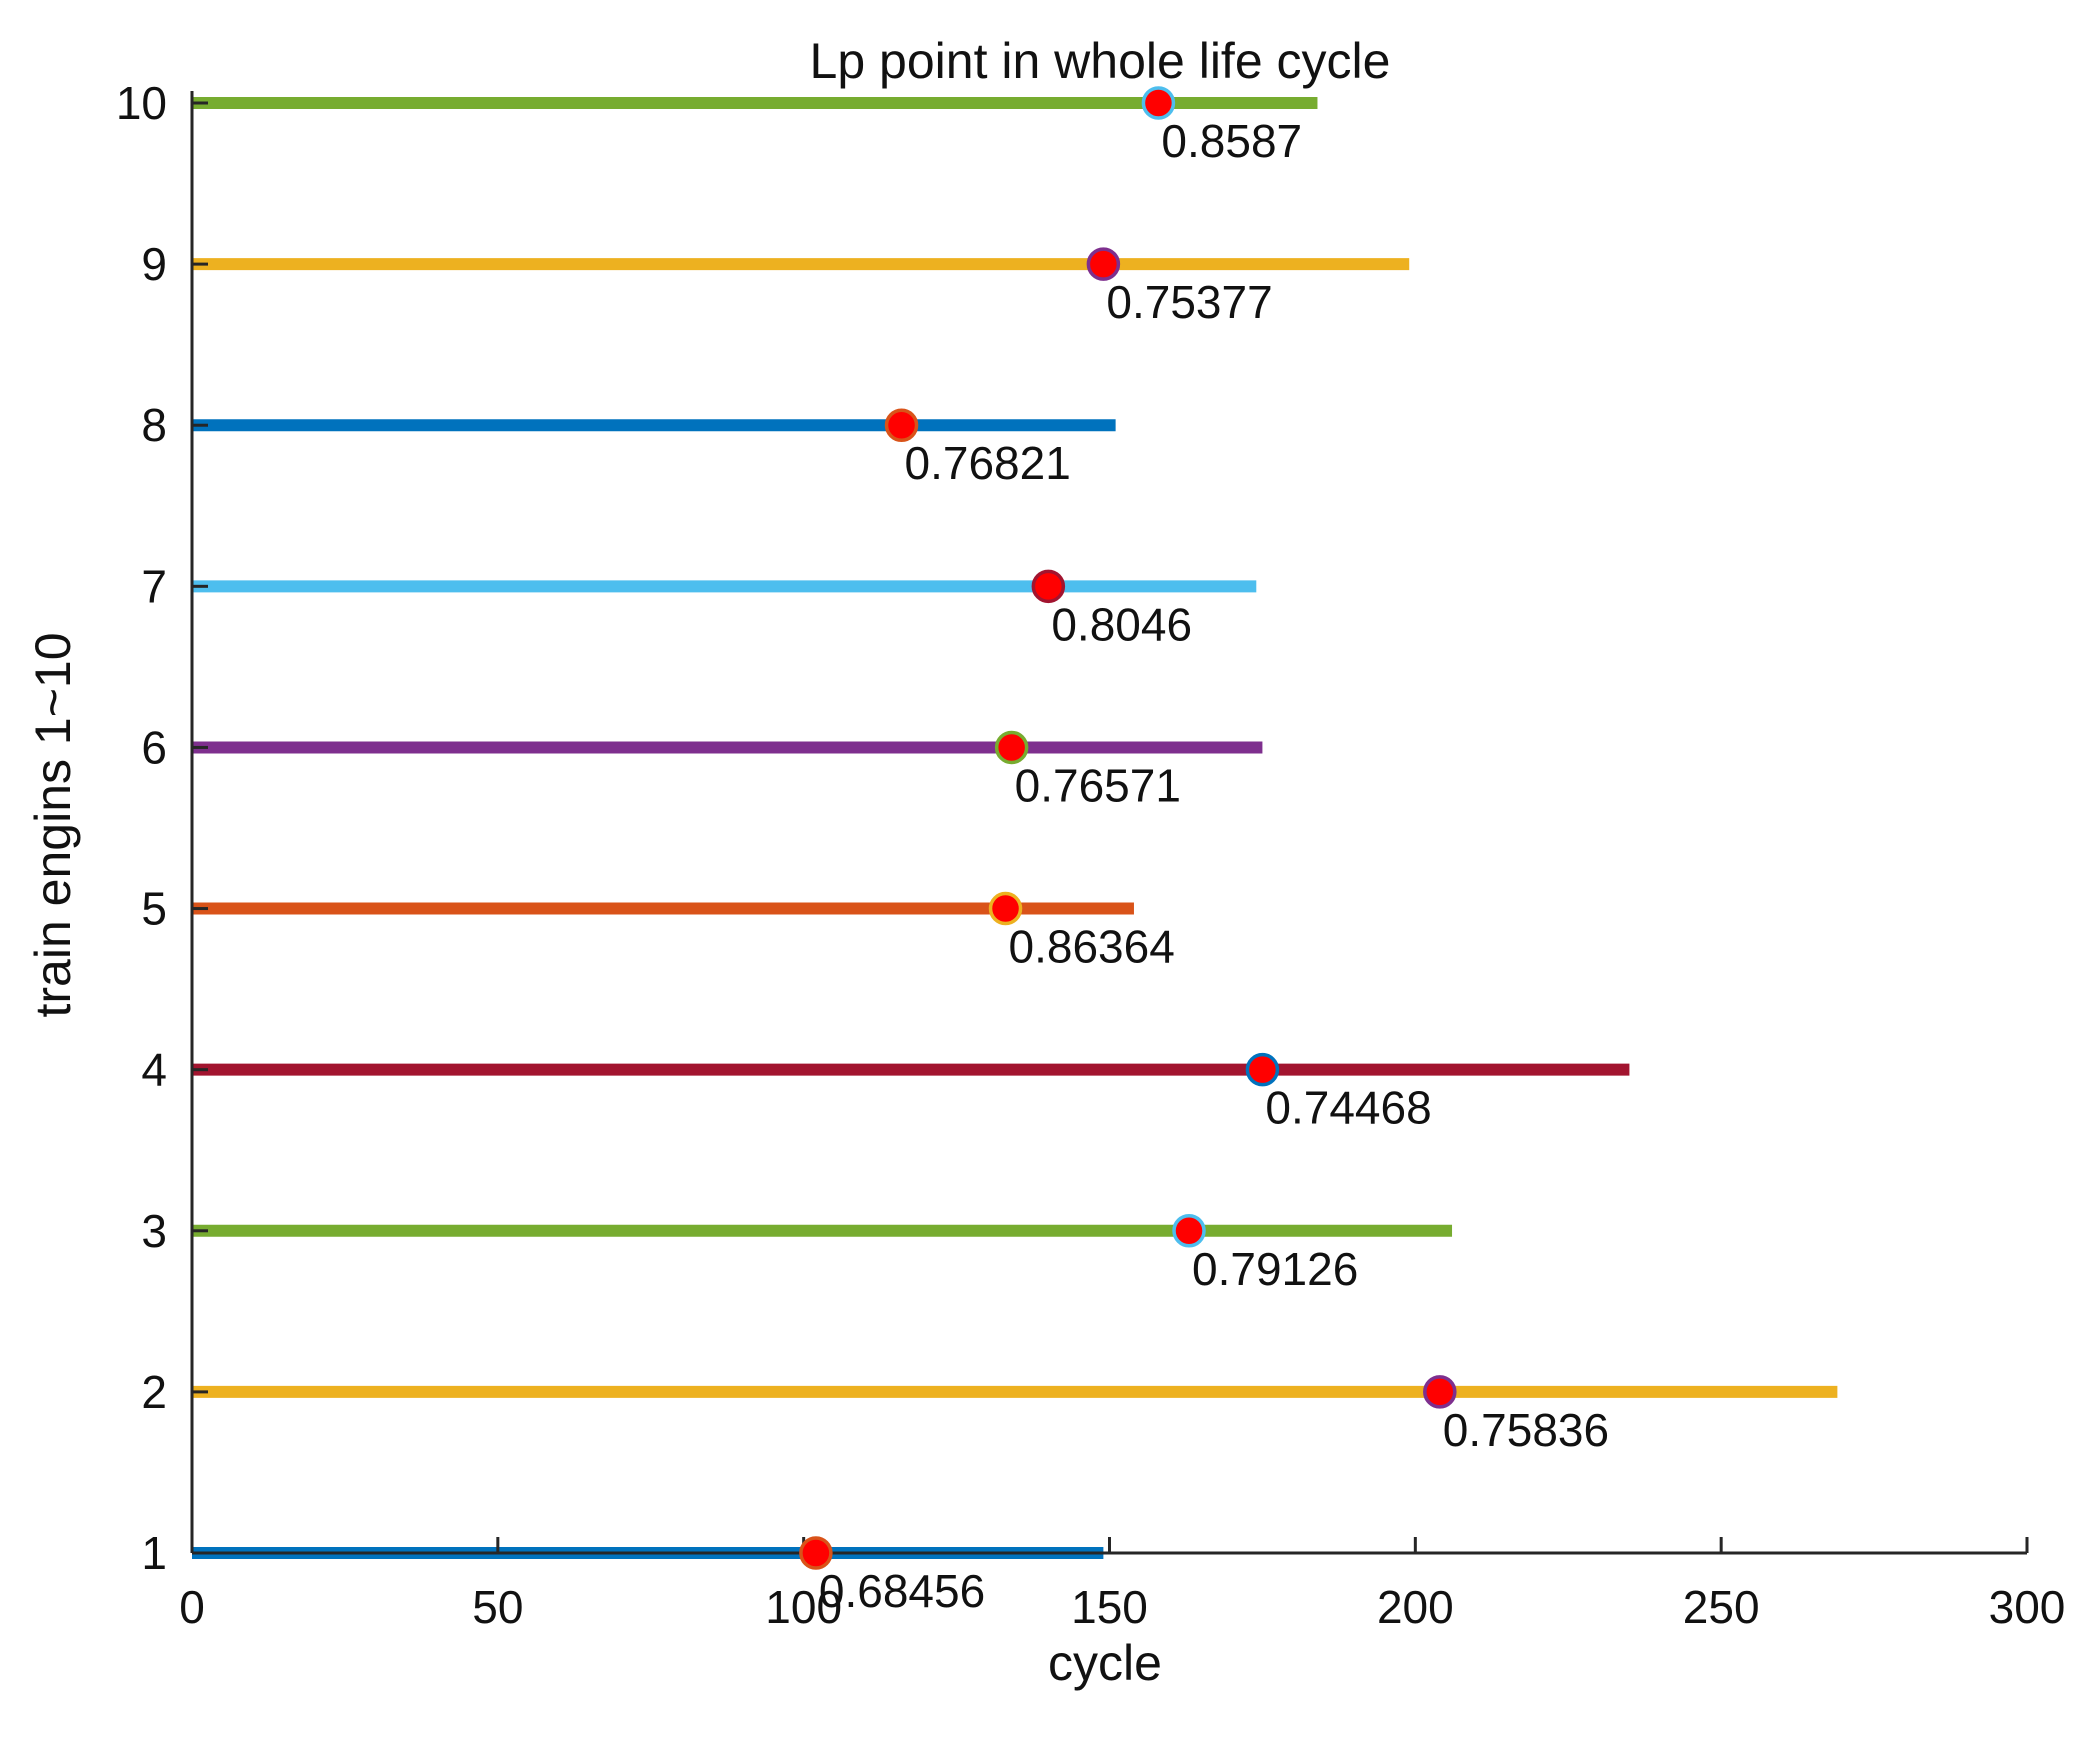 The height and width of the screenshot is (1750, 2085). I want to click on engine-5-lp-point, so click(1005, 908).